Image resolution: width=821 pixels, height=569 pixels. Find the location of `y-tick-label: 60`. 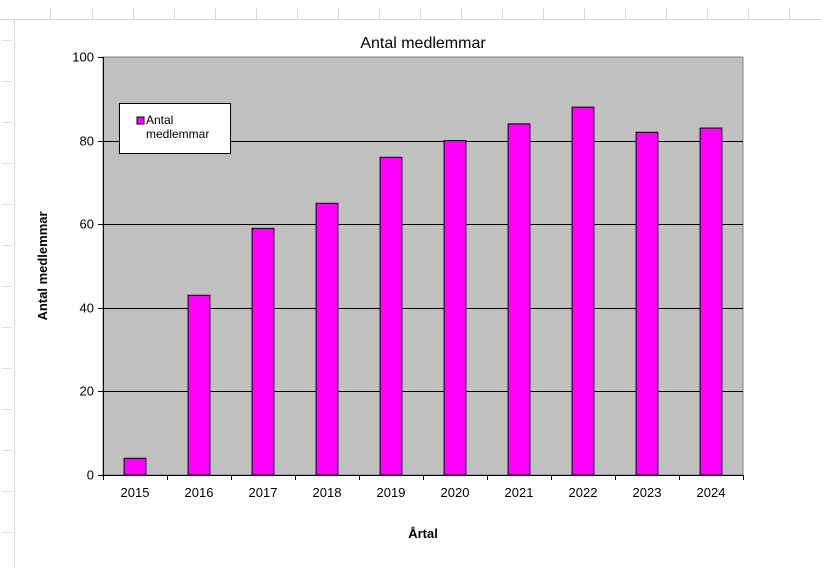

y-tick-label: 60 is located at coordinates (87, 224).